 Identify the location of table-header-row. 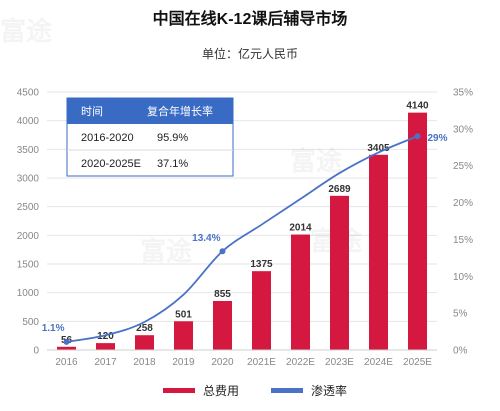
(150, 111).